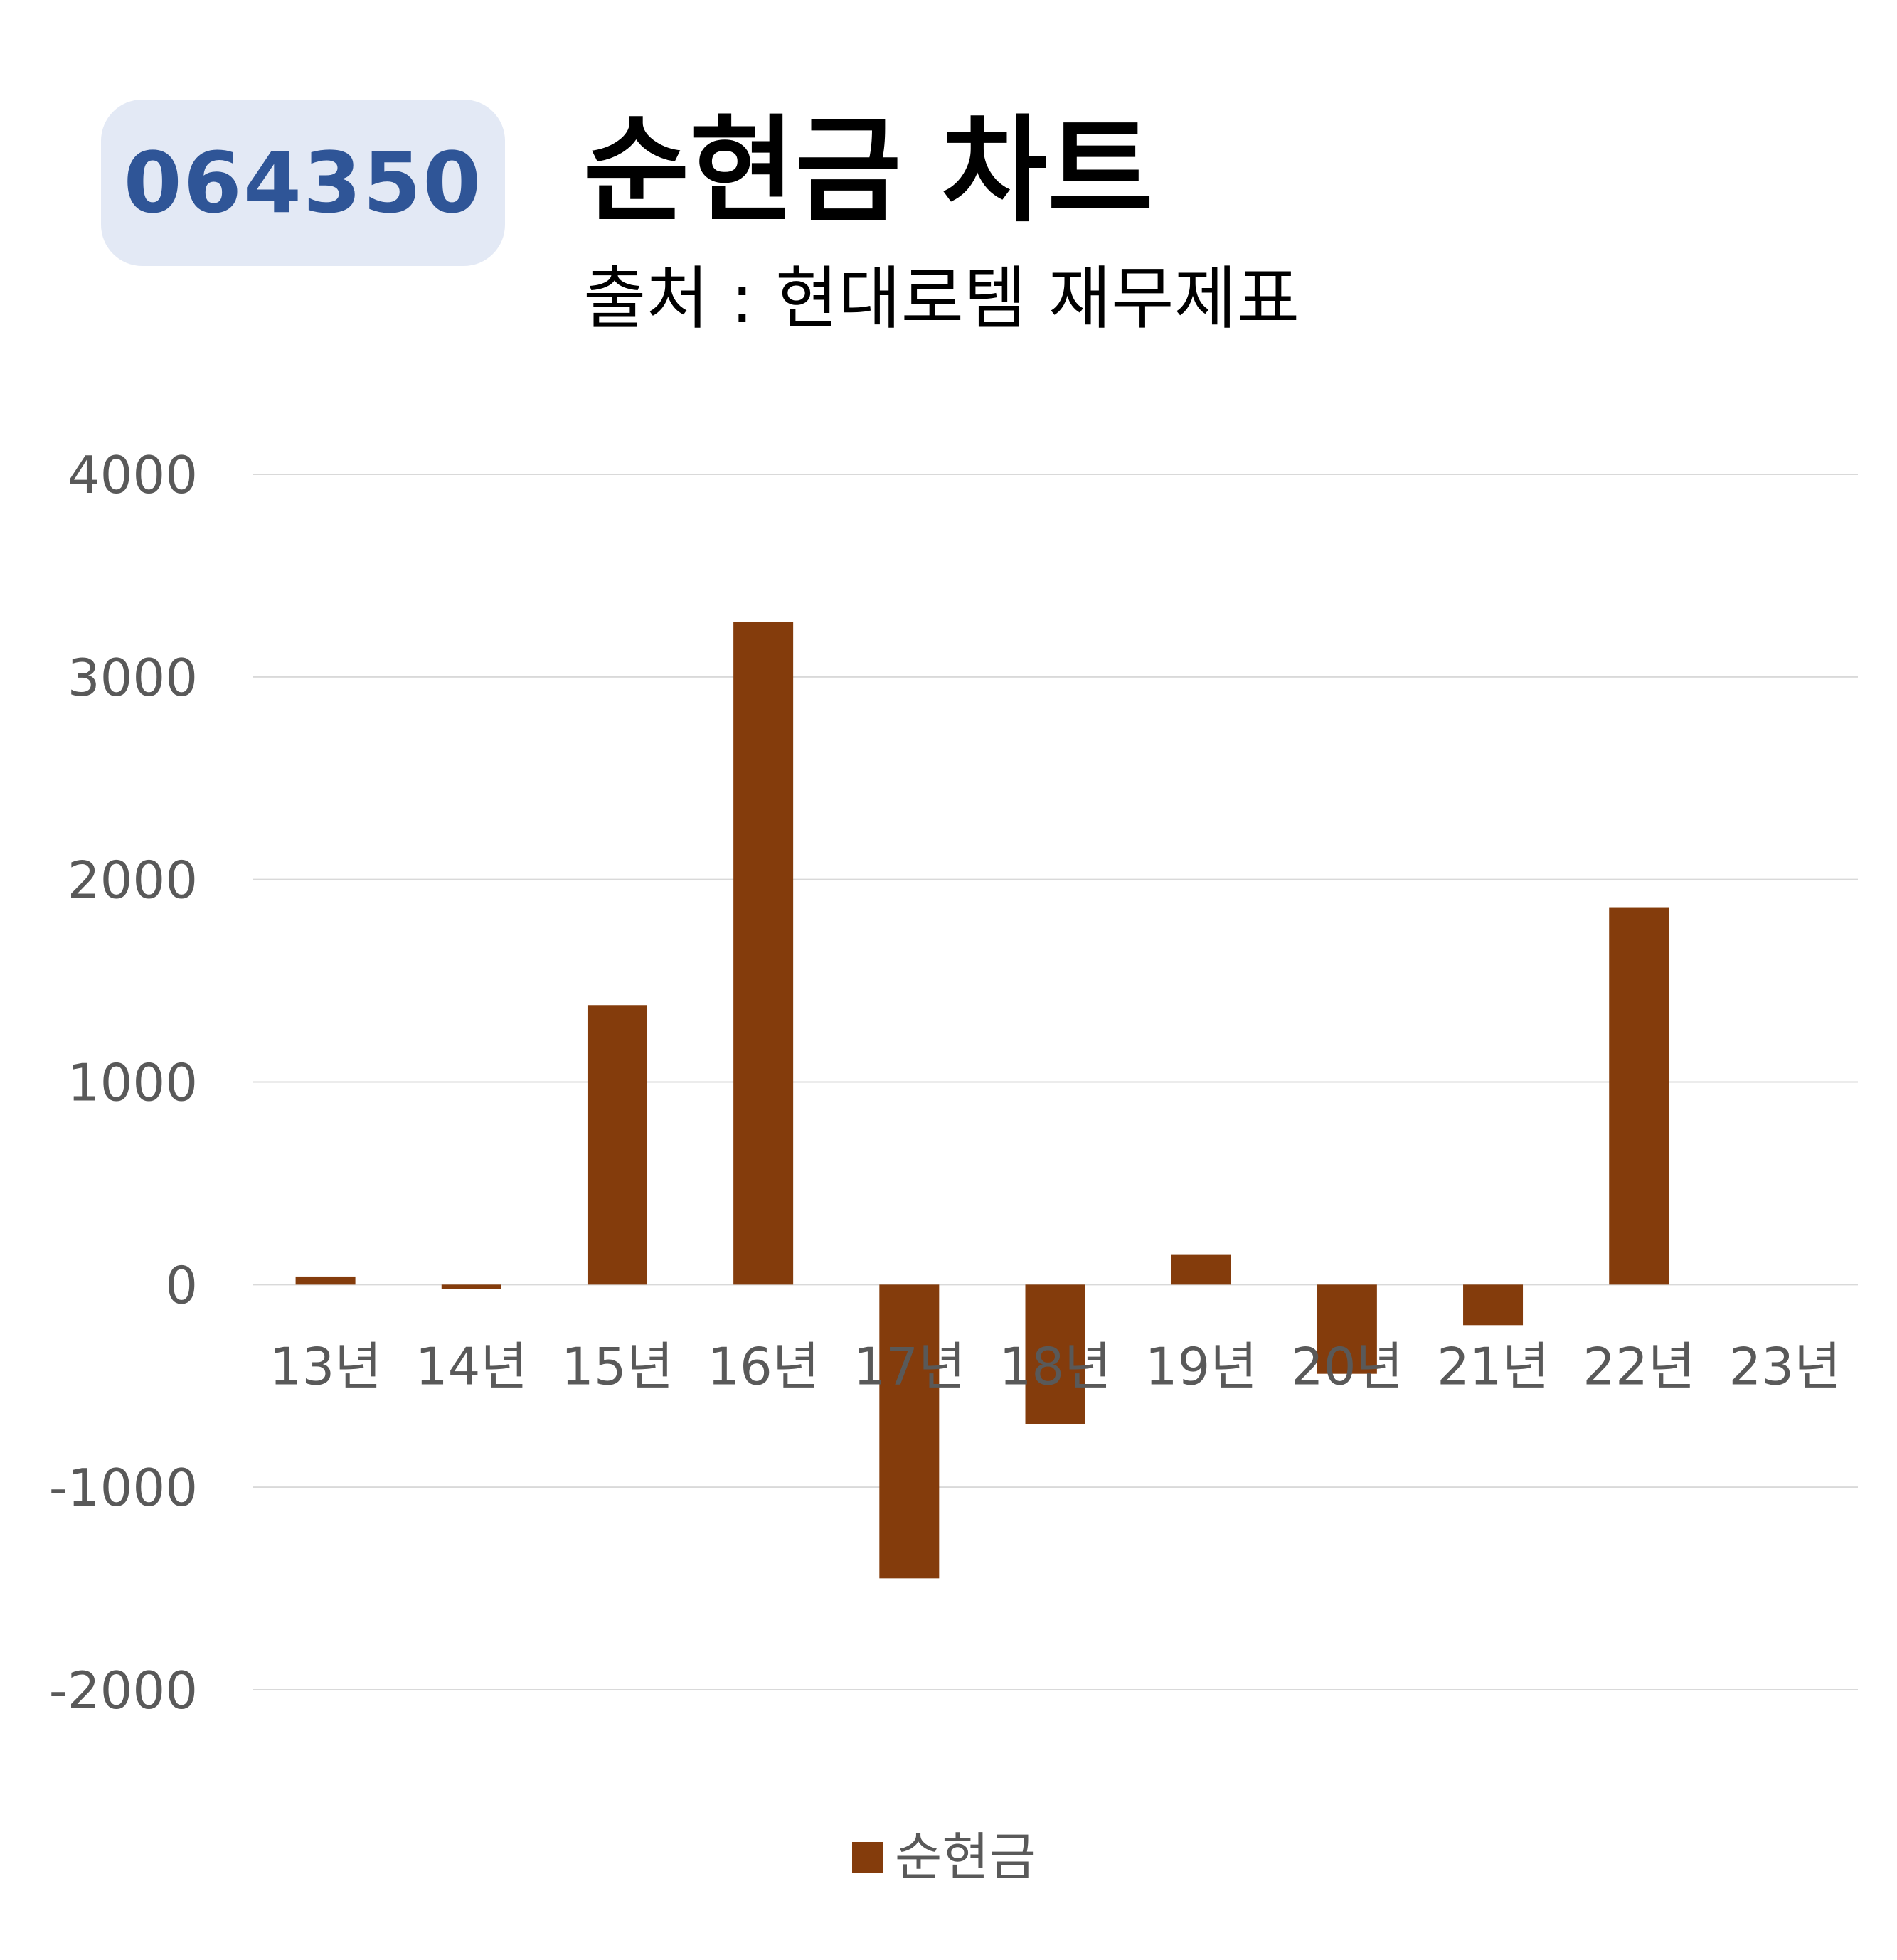 The width and height of the screenshot is (1897, 1960). What do you see at coordinates (909, 1366) in the screenshot?
I see `x-category-label: 17년` at bounding box center [909, 1366].